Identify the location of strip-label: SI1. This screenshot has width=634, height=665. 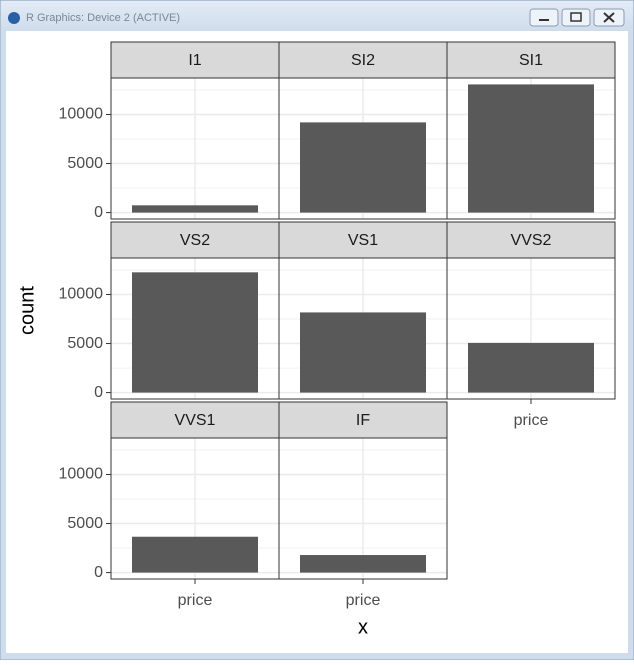
(531, 60).